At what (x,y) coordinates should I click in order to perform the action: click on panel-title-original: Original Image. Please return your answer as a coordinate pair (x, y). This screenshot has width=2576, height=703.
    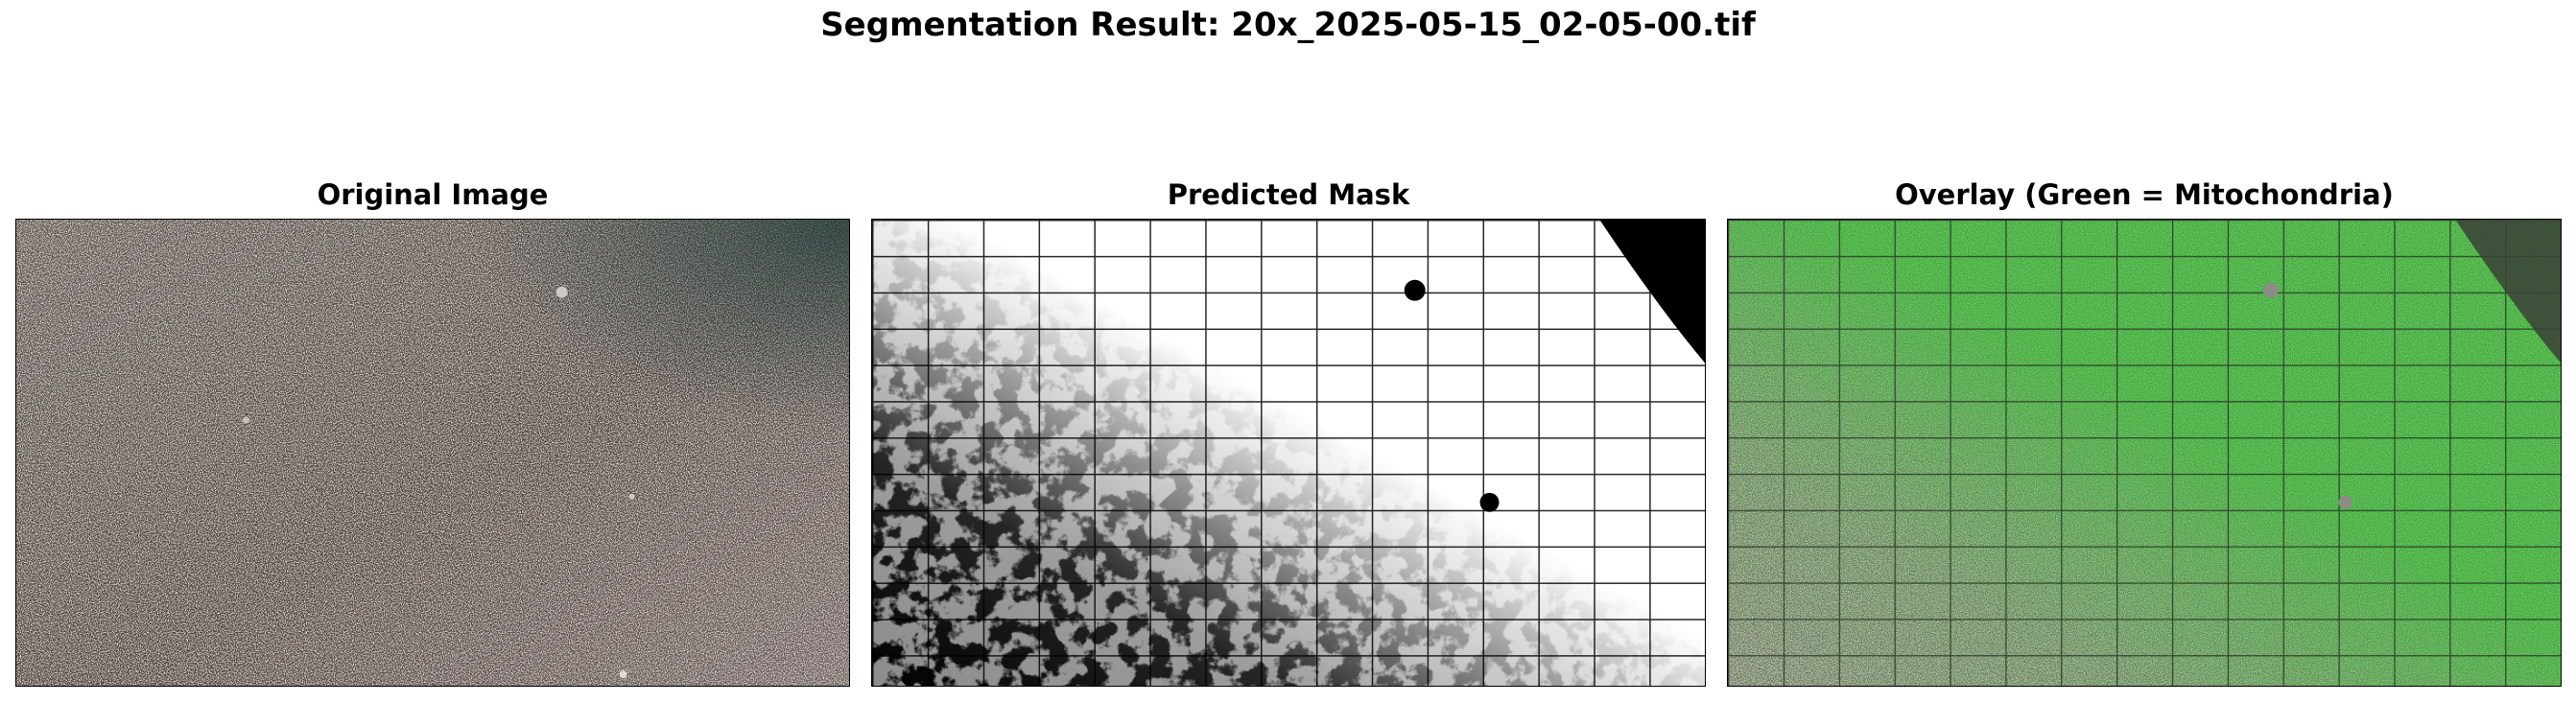
    Looking at the image, I should click on (433, 194).